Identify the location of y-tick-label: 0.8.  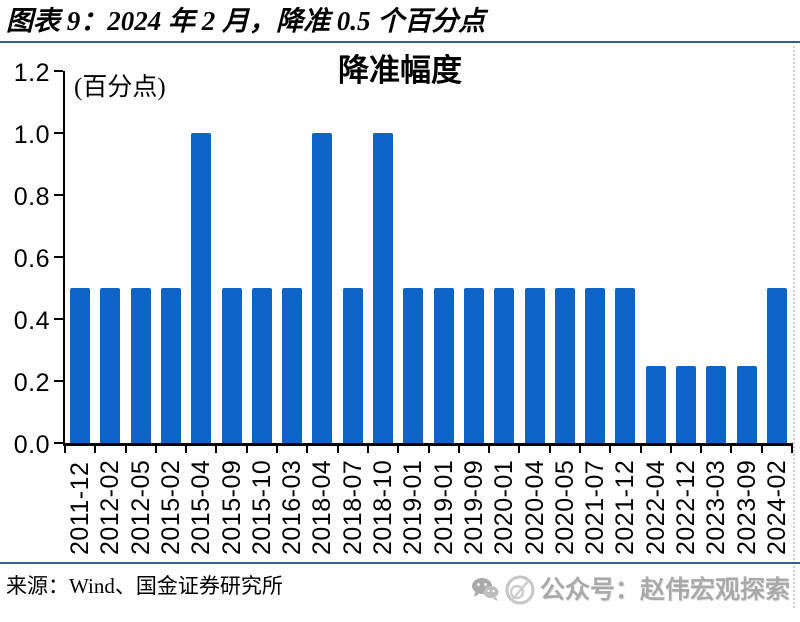
(31, 197).